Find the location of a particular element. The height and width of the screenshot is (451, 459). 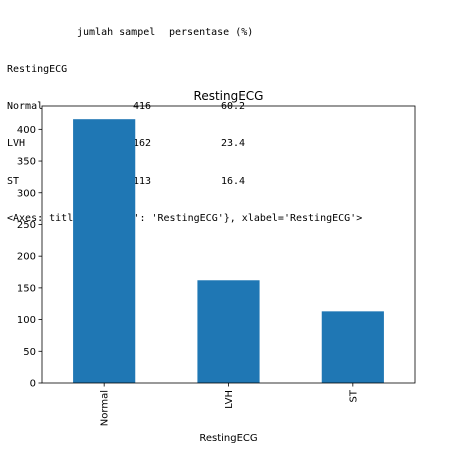

table-row: Normal 416 60.2 is located at coordinates (126, 107).